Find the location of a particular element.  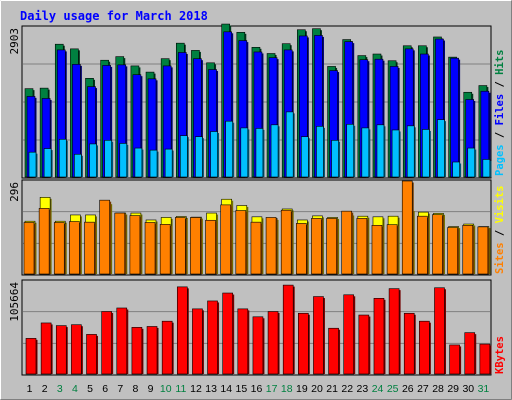

x-tick-label: 13 is located at coordinates (211, 389).